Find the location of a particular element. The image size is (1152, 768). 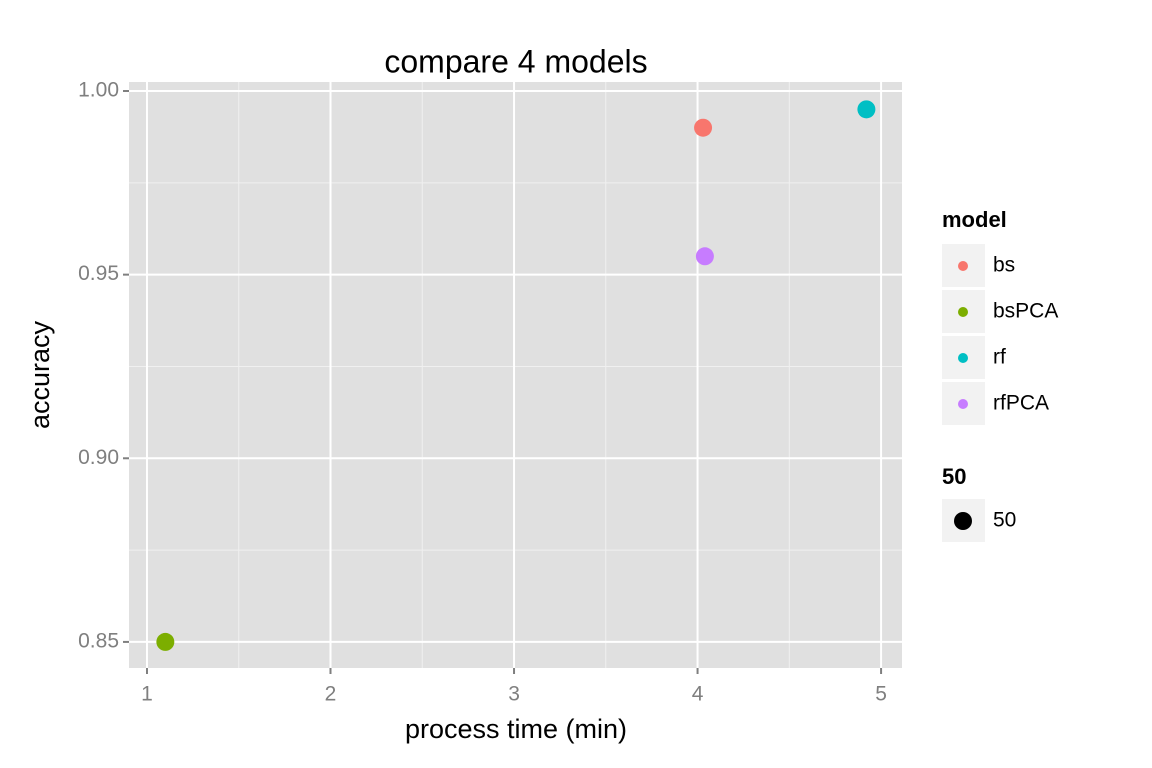

y-tick-label: 1.00 is located at coordinates (98, 90).